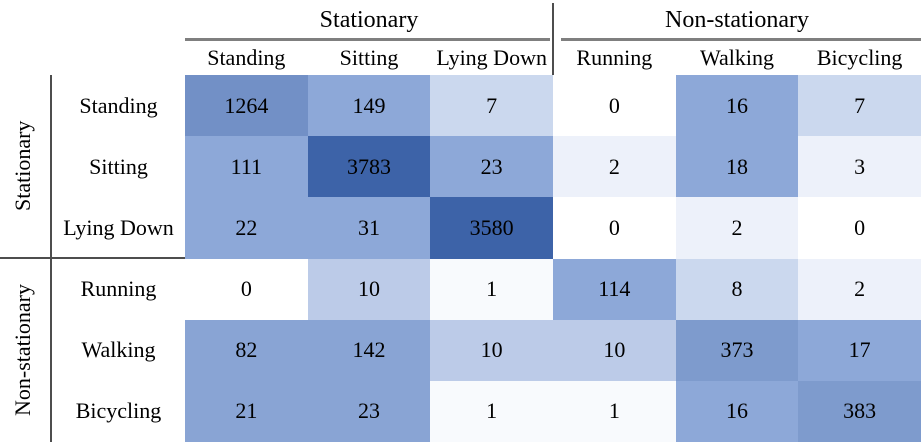 This screenshot has height=444, width=921. I want to click on matrix-cell: 1264, so click(246, 106).